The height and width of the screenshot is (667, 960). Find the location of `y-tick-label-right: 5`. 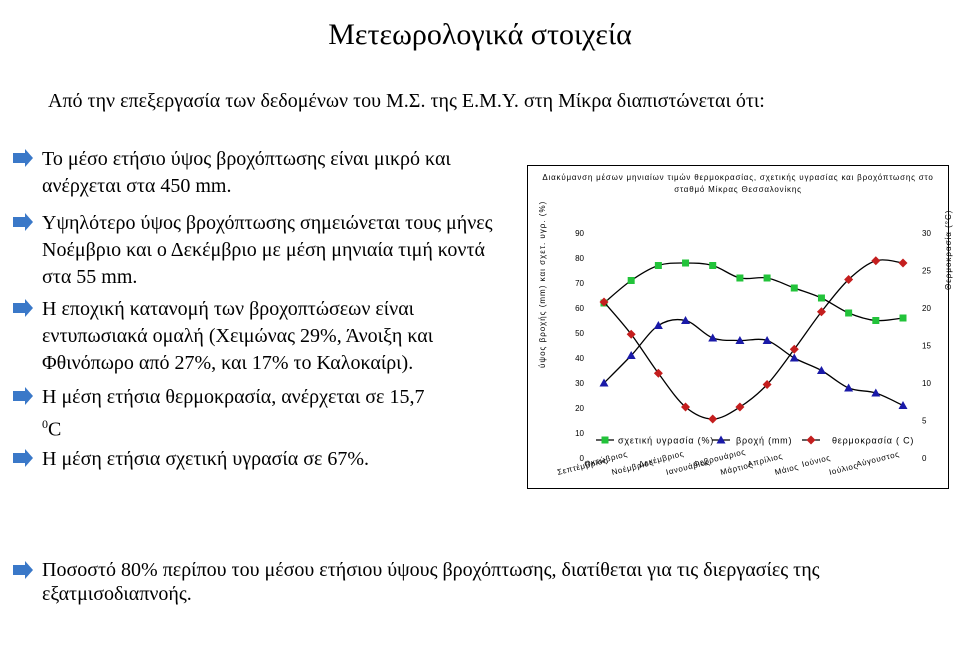

y-tick-label-right: 5 is located at coordinates (924, 421).